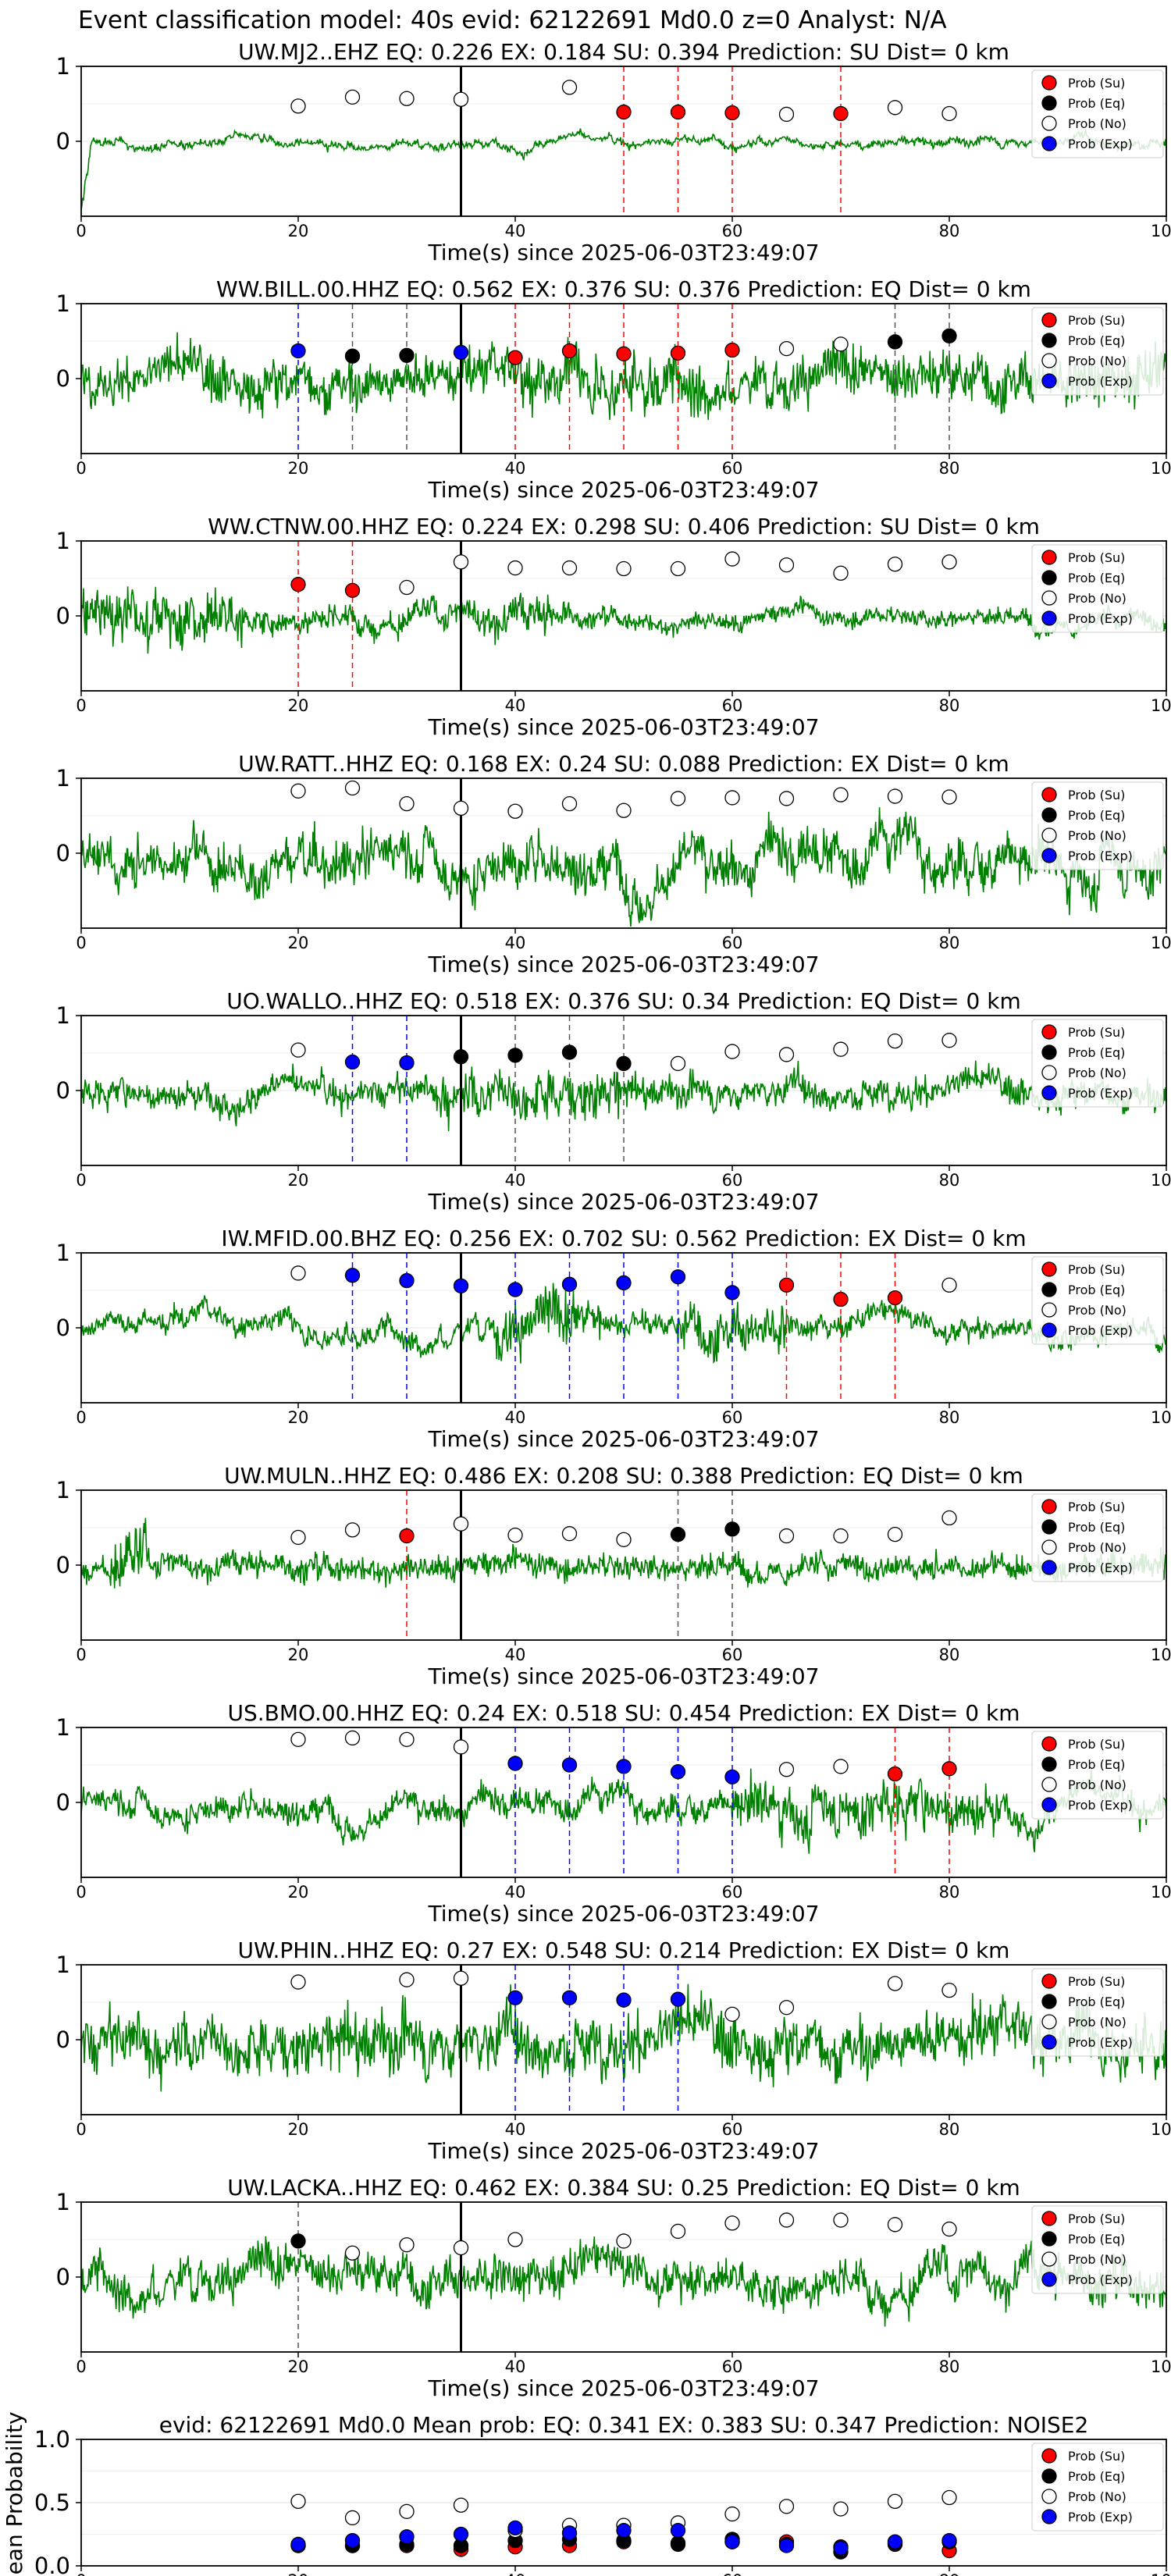  Describe the element at coordinates (14, 2493) in the screenshot. I see `y-axis-label: Mean Probability` at that location.